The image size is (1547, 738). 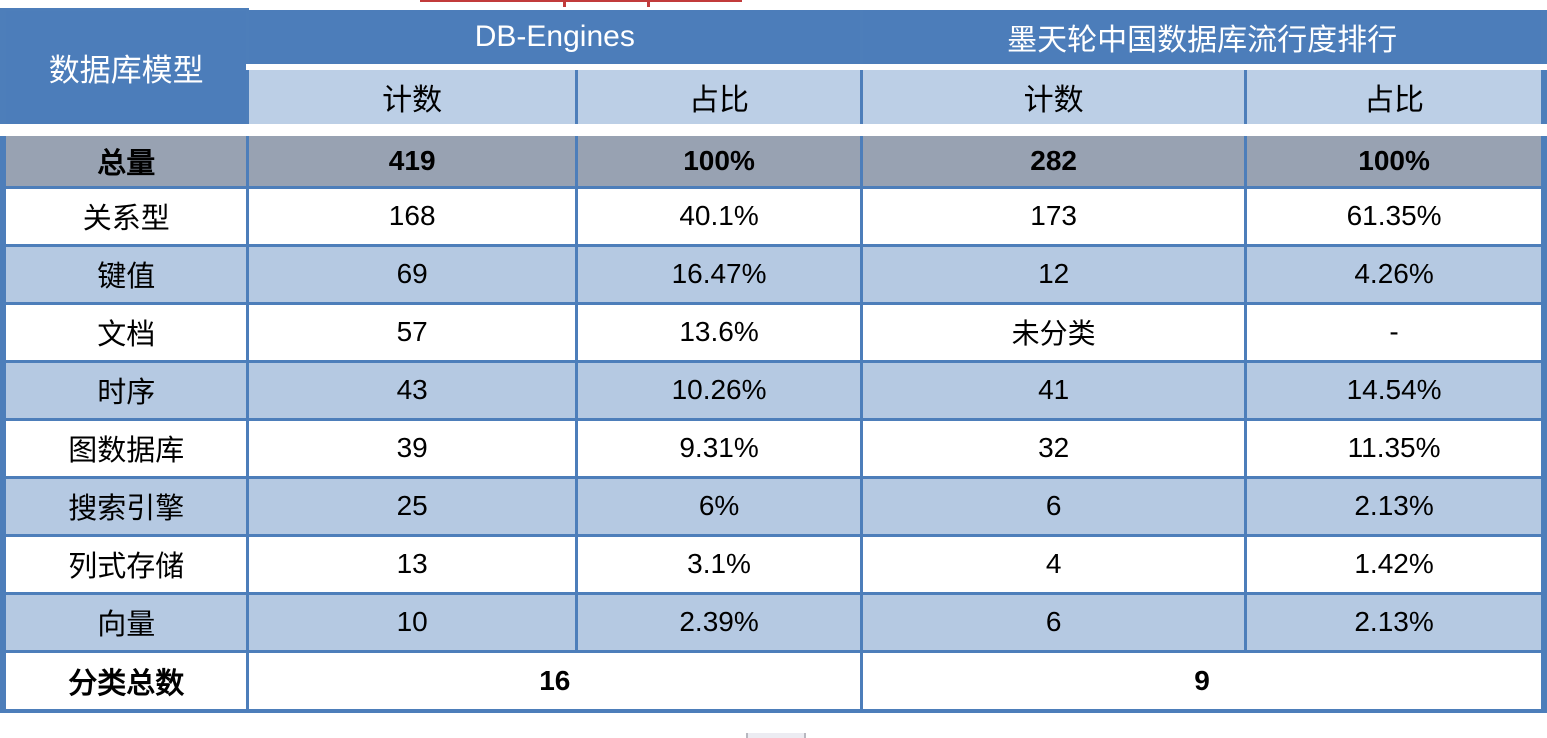 What do you see at coordinates (1054, 216) in the screenshot?
I see `cell-value: 173` at bounding box center [1054, 216].